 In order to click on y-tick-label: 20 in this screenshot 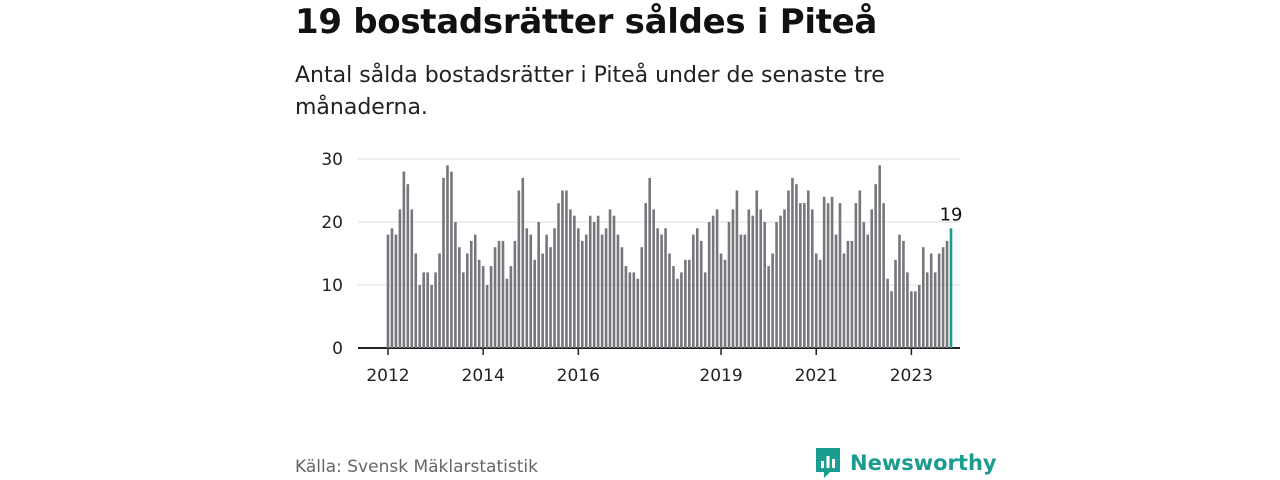, I will do `click(332, 223)`.